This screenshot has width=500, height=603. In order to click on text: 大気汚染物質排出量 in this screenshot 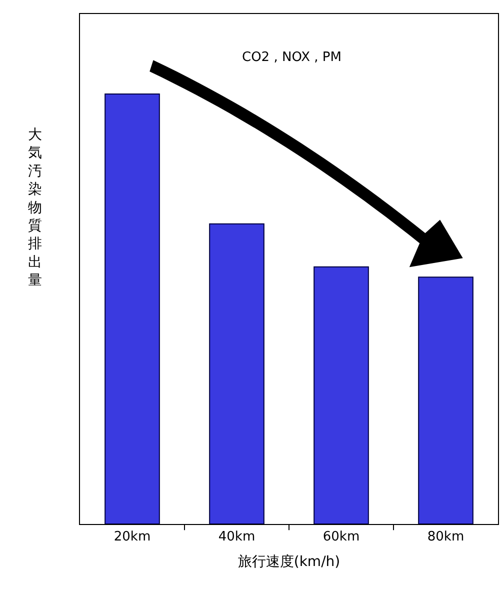, I will do `click(35, 208)`.